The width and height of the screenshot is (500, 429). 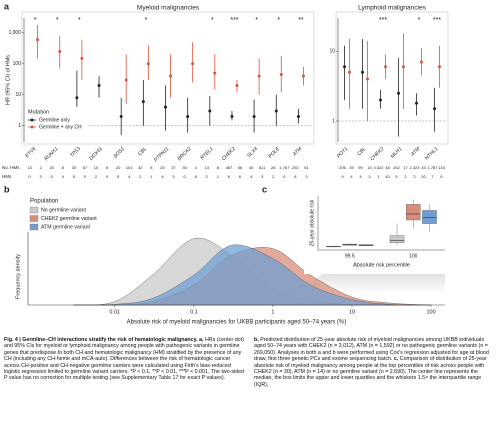 I want to click on y-tick-label: 1,000, so click(x=14, y=33).